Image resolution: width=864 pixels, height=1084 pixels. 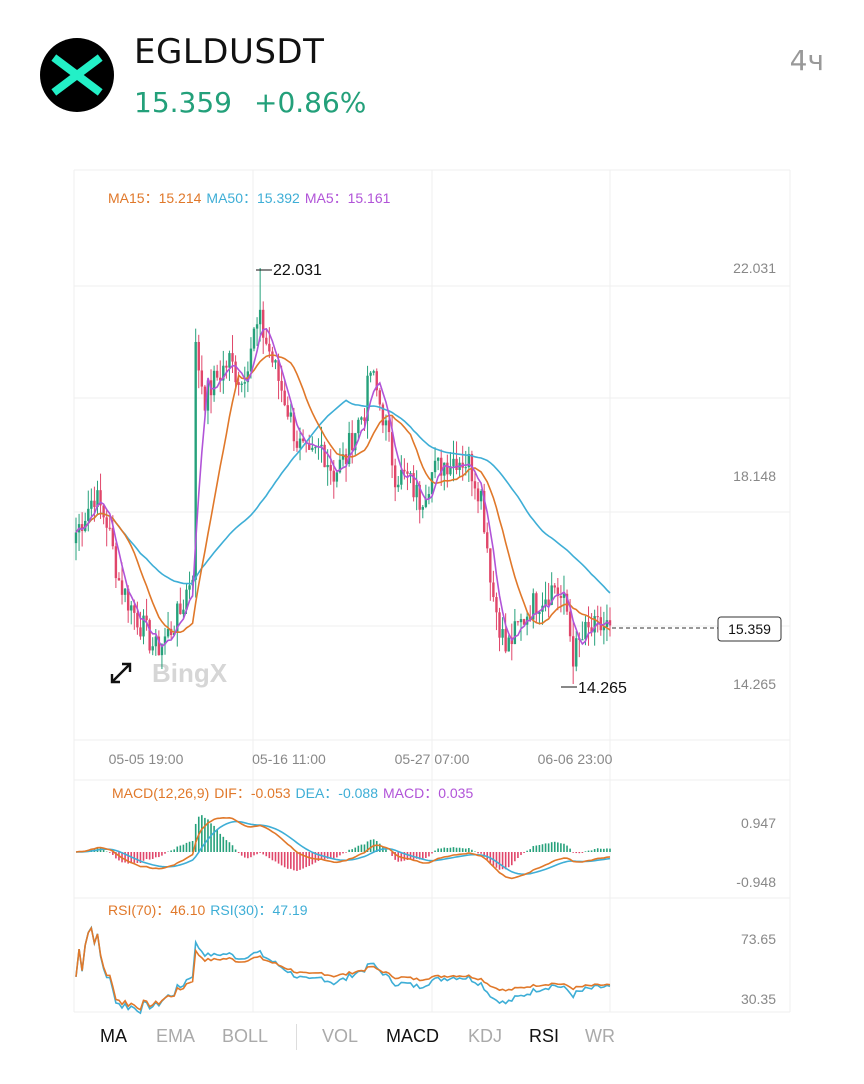 What do you see at coordinates (754, 476) in the screenshot?
I see `y-tick-label: 18.148` at bounding box center [754, 476].